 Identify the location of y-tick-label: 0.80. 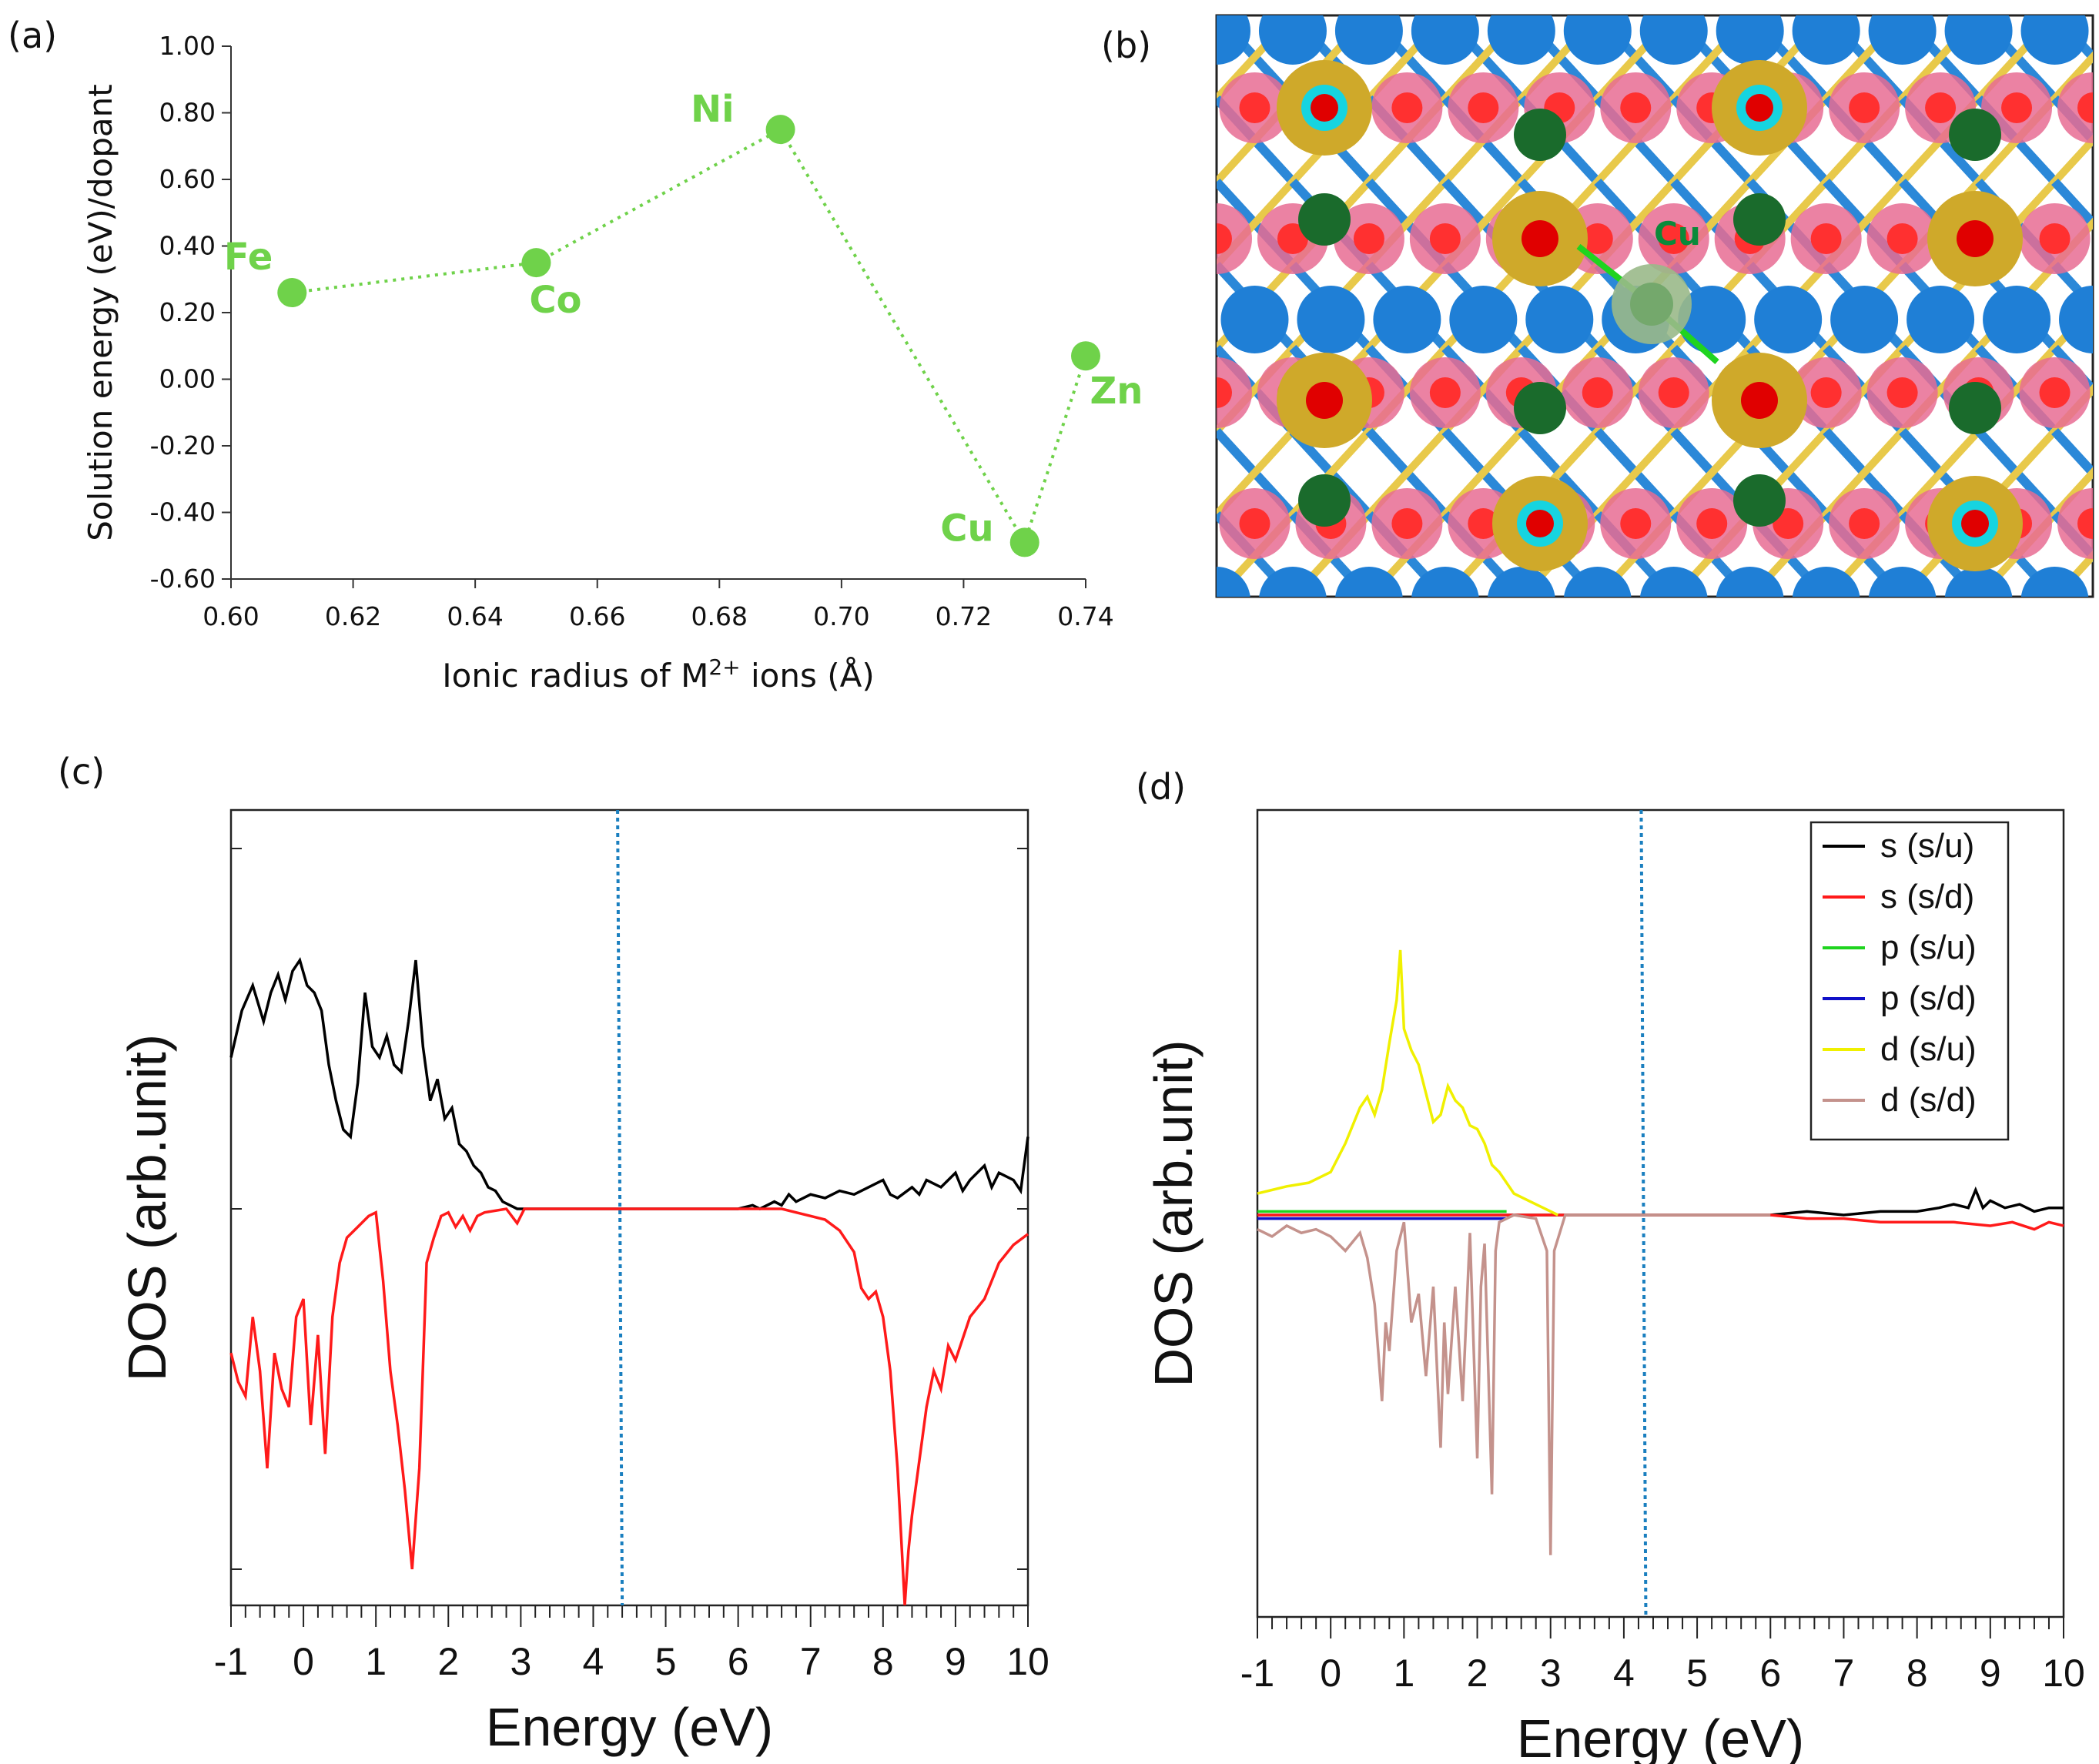
(187, 113).